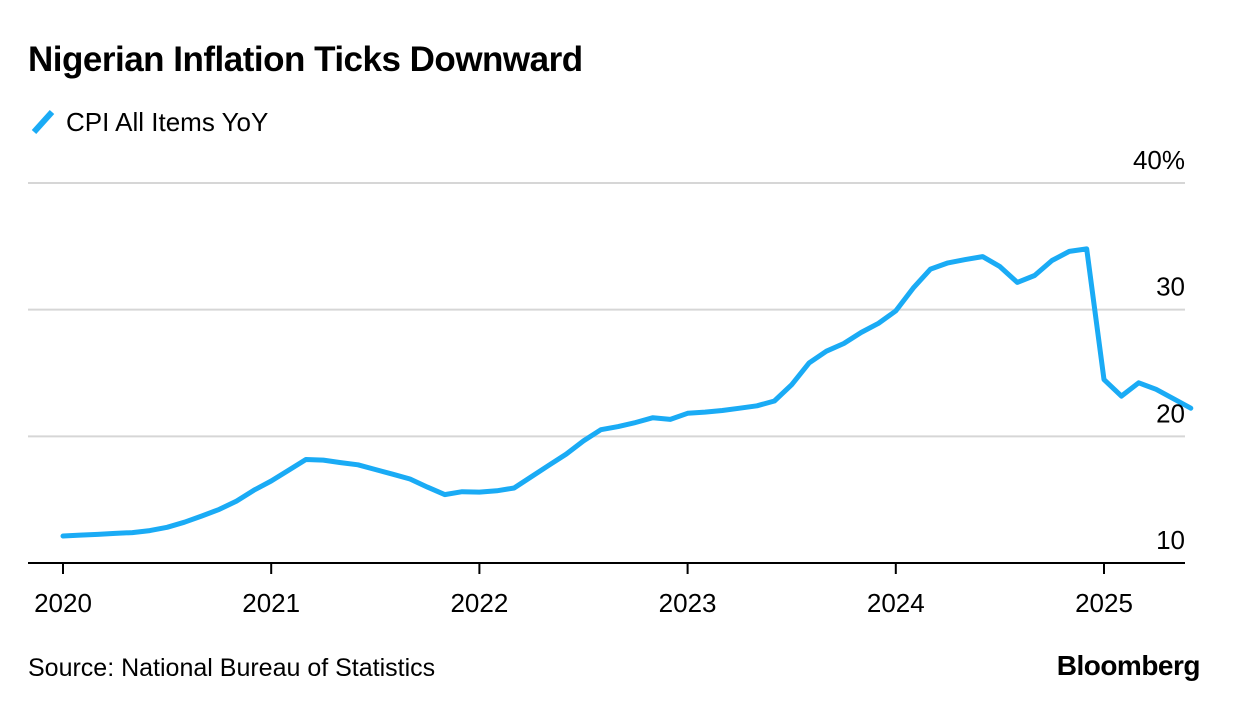  Describe the element at coordinates (232, 668) in the screenshot. I see `source-note: Source: National Bureau of Statistics` at that location.